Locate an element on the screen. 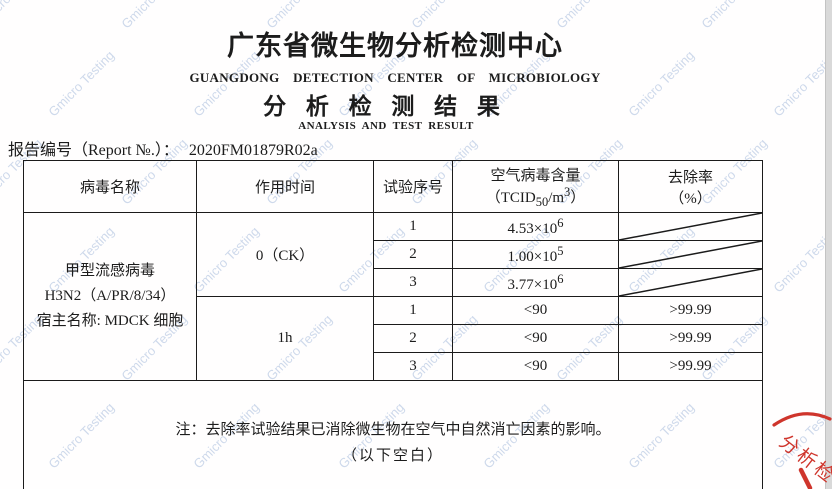  report-number-label: 报告编号（Report №.）： is located at coordinates (93, 150).